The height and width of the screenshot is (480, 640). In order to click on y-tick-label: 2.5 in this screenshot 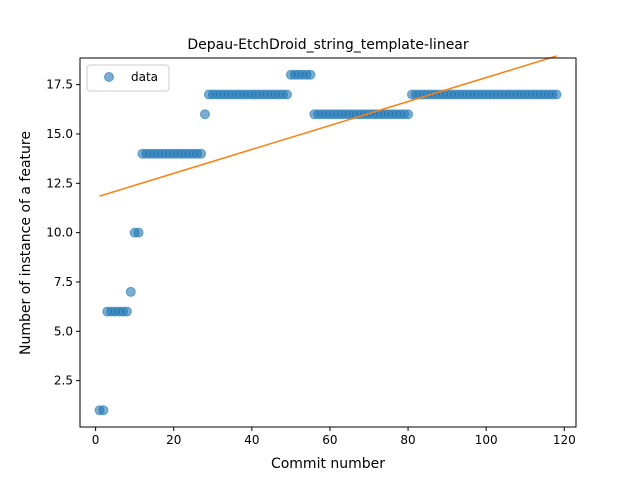, I will do `click(63, 381)`.